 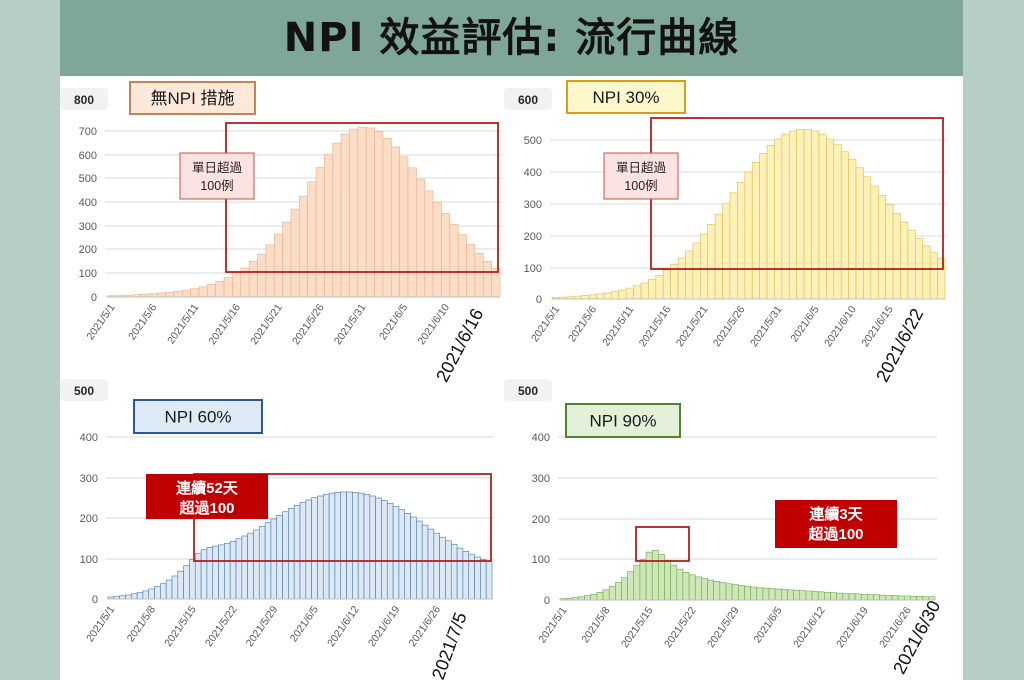 What do you see at coordinates (836, 514) in the screenshot?
I see `annotation-line: 連續3天` at bounding box center [836, 514].